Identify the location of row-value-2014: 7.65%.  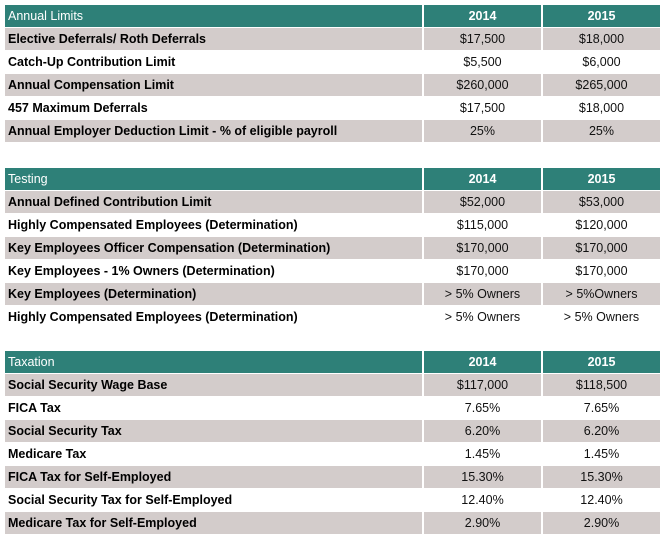
(481, 408).